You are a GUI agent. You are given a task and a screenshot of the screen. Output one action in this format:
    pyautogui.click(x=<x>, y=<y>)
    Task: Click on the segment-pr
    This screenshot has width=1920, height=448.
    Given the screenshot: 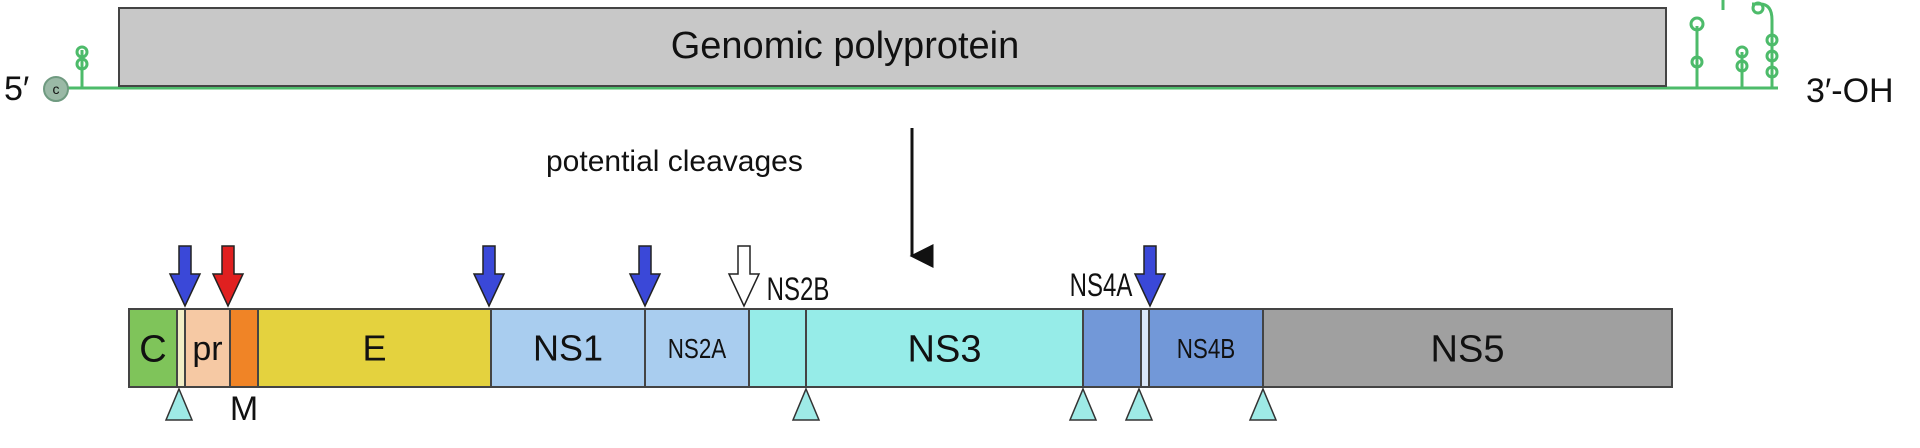 What is the action you would take?
    pyautogui.click(x=207, y=348)
    